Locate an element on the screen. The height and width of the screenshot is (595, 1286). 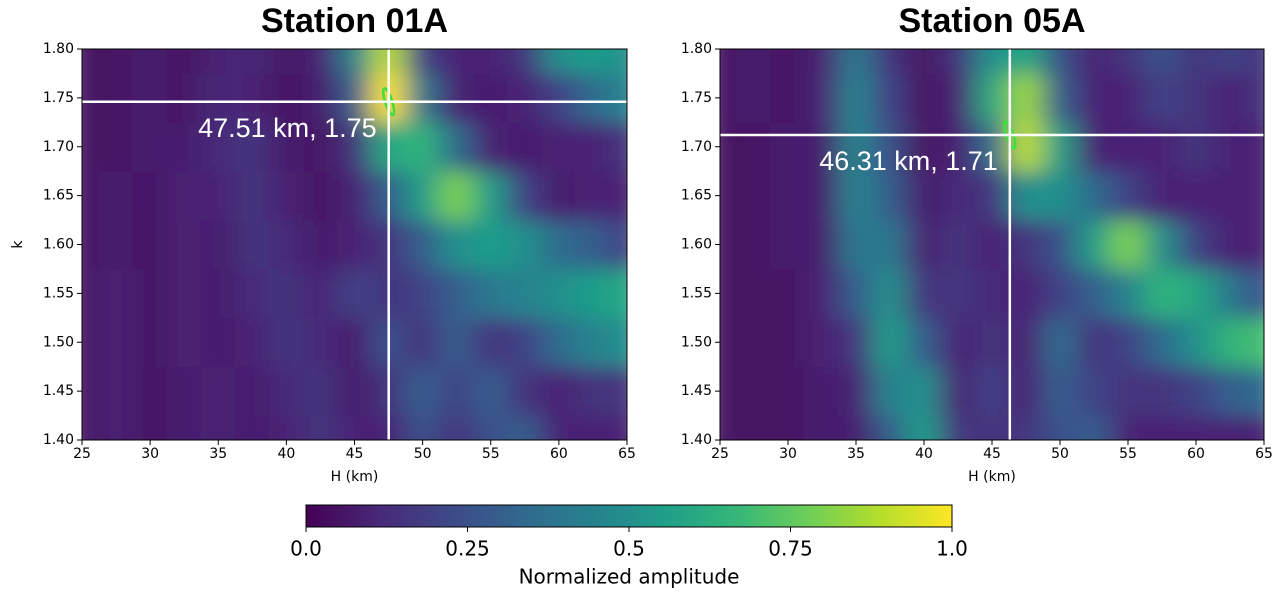
colorbar-tick-label: 0.0 is located at coordinates (306, 549).